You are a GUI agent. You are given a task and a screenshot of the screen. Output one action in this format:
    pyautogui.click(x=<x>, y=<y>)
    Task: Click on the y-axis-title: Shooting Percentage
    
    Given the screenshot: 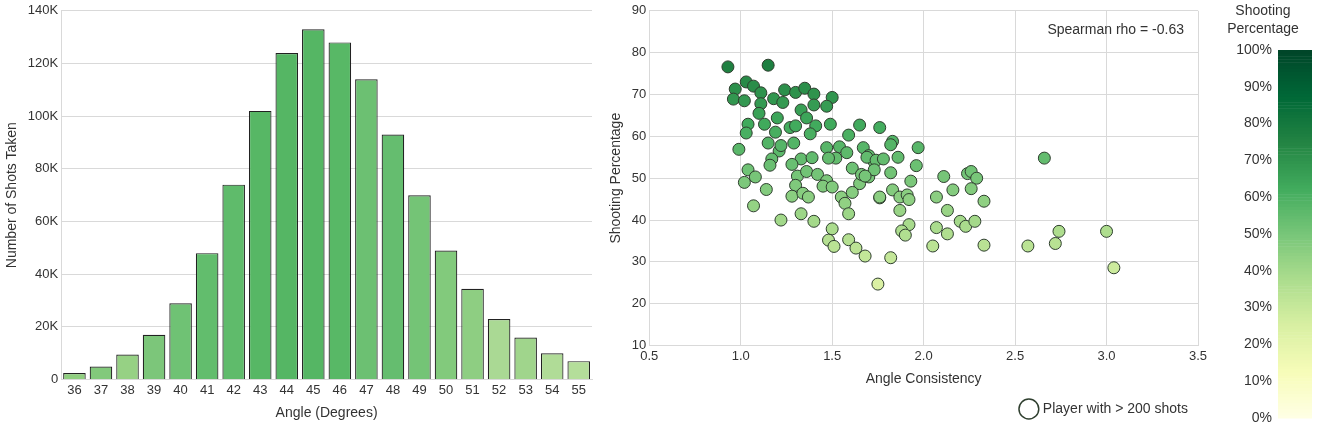 What is the action you would take?
    pyautogui.click(x=615, y=178)
    